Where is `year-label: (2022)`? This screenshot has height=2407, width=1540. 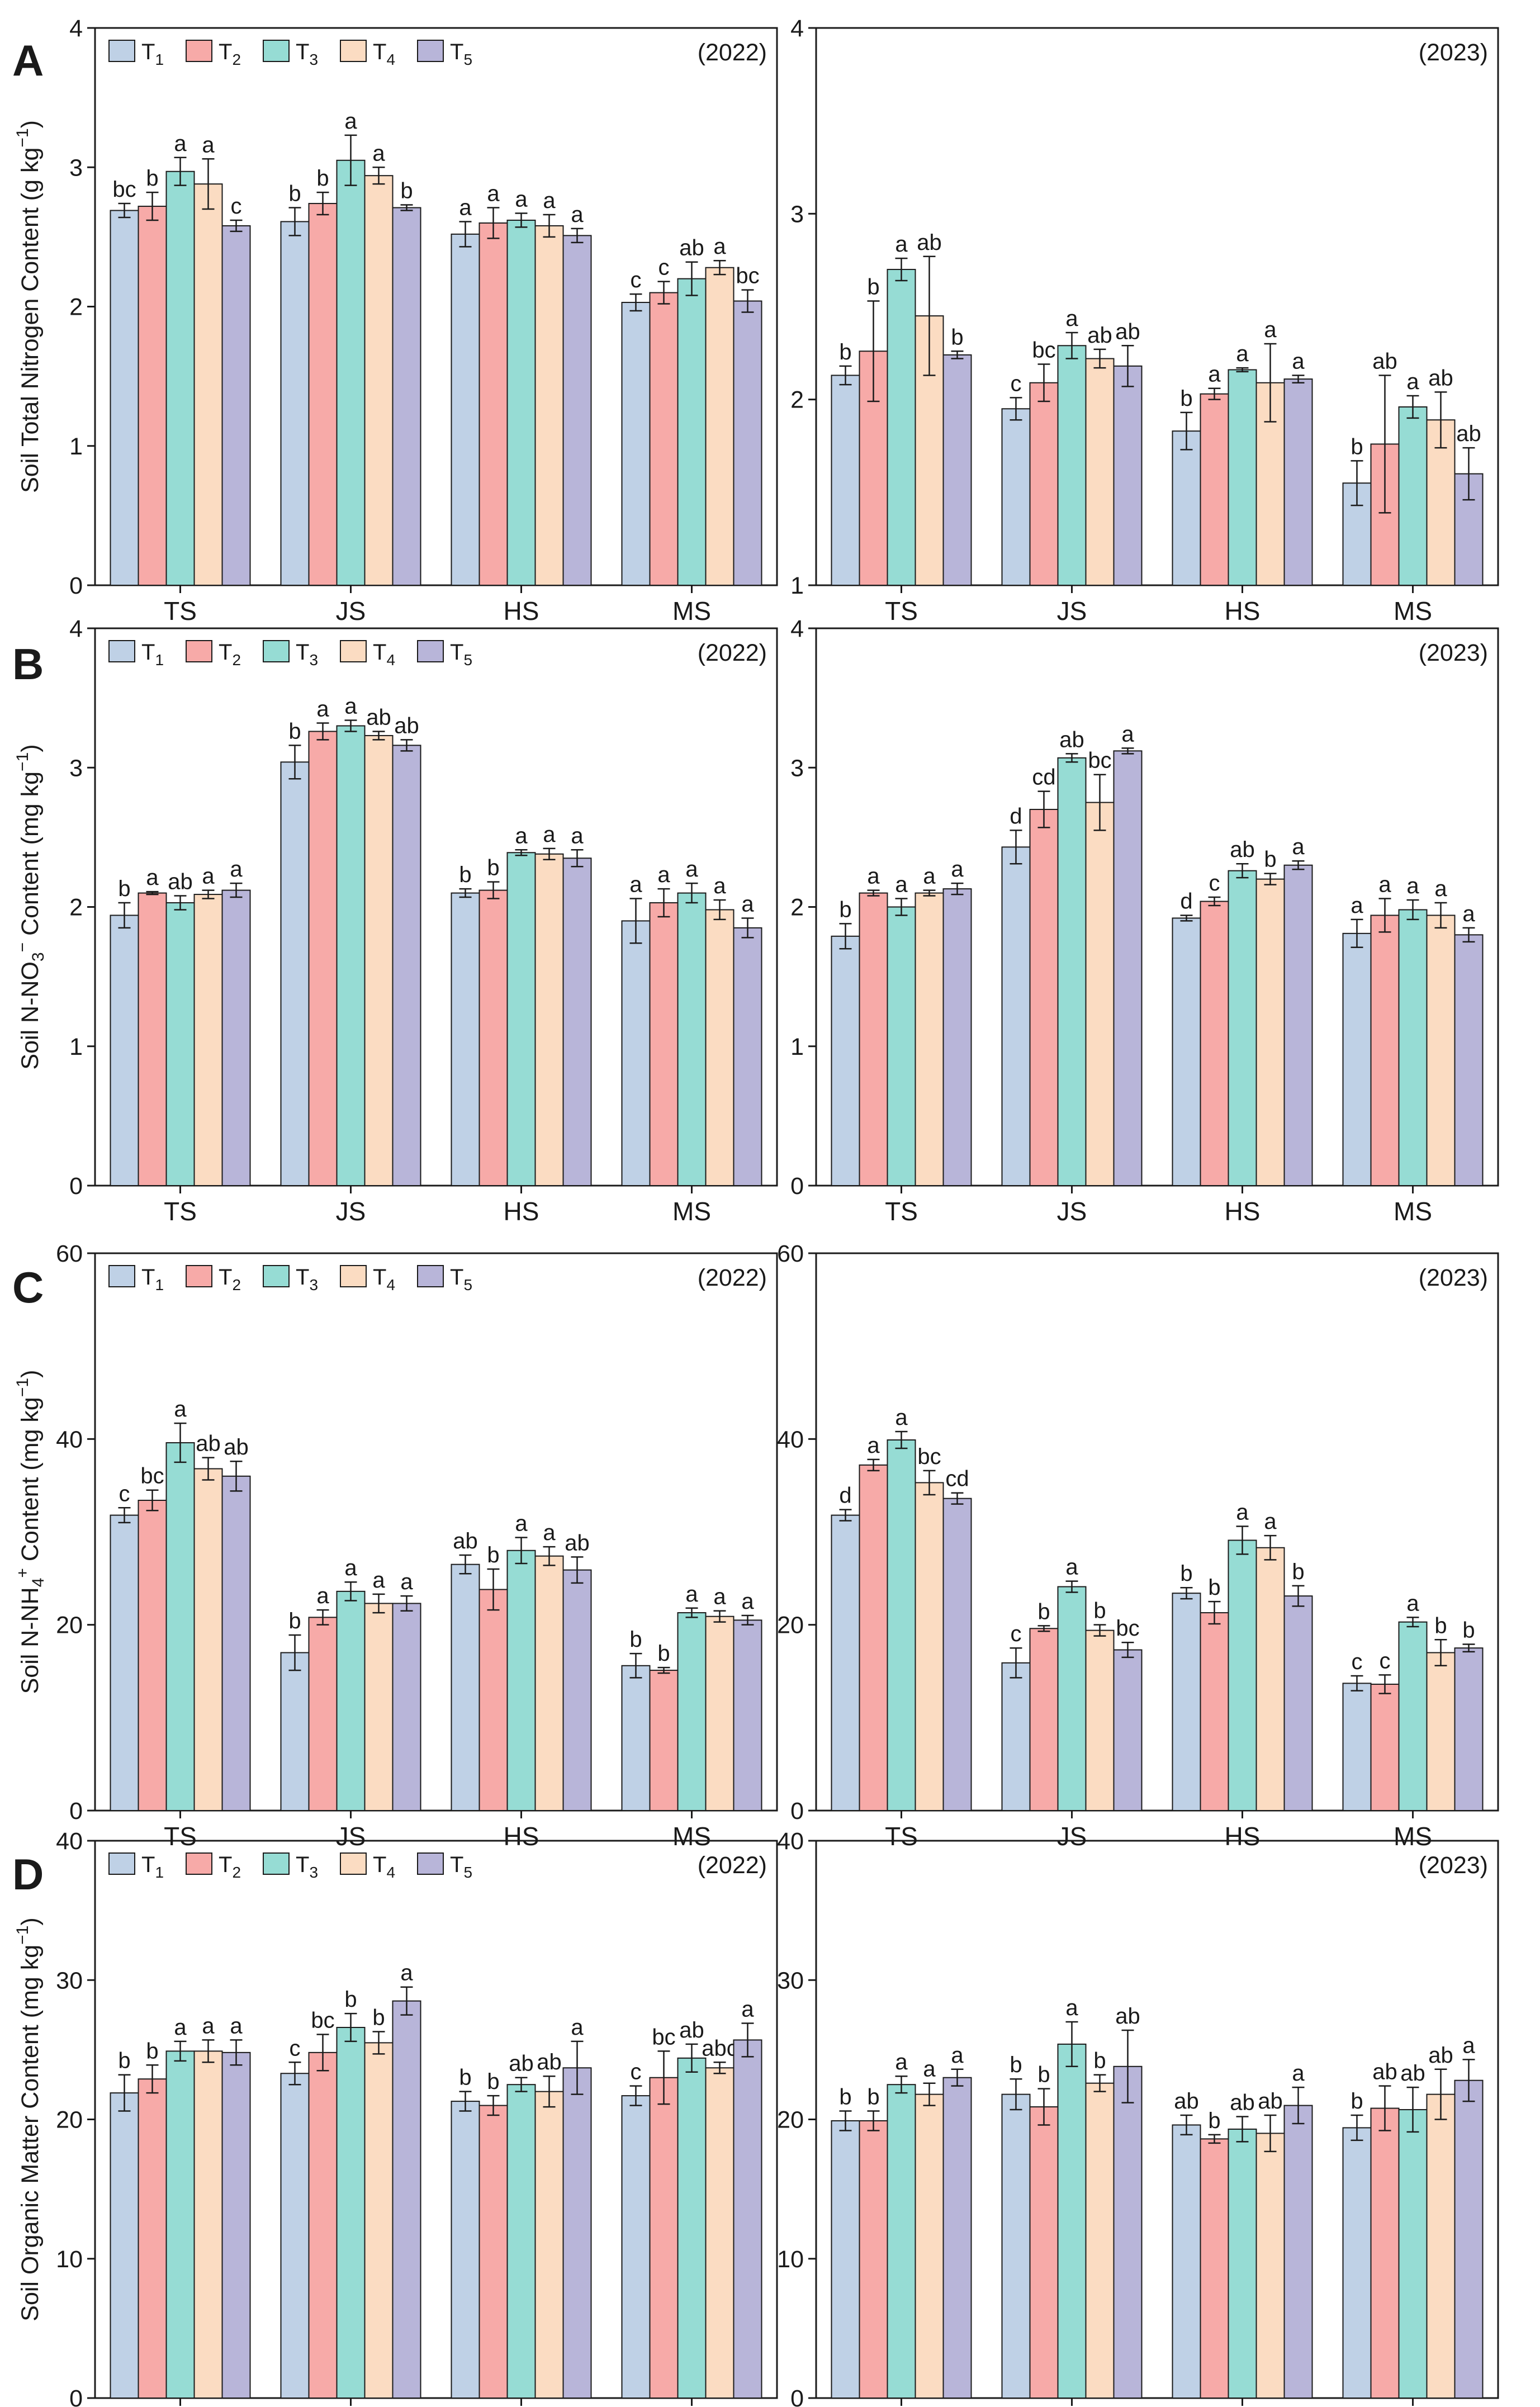
year-label: (2022) is located at coordinates (732, 1866).